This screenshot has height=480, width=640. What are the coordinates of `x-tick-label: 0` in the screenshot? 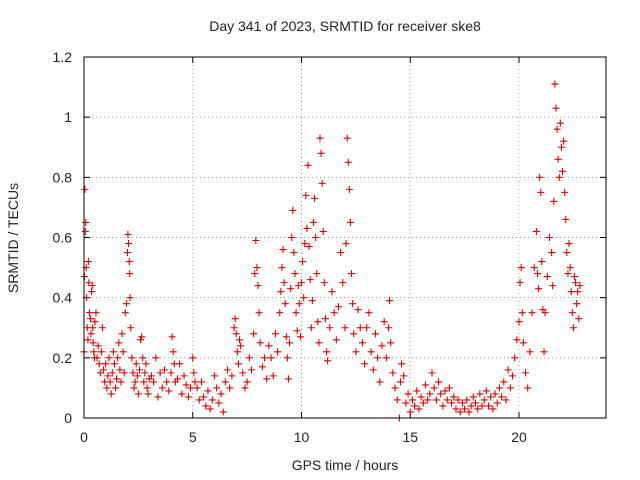 It's located at (84, 437).